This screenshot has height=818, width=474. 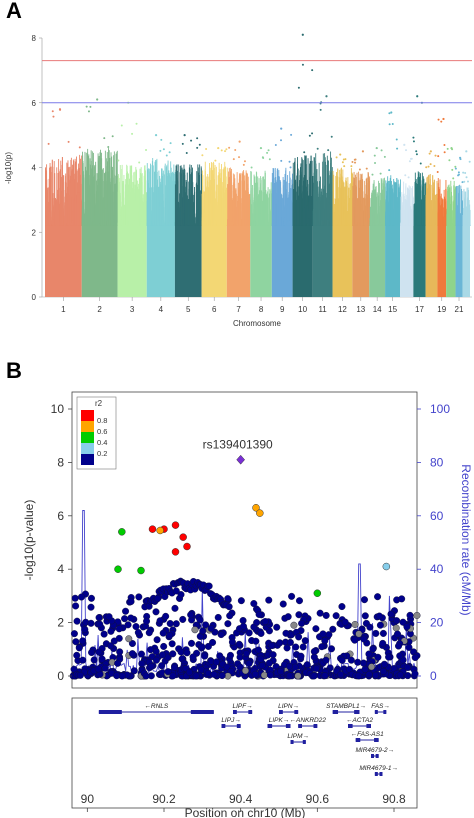 I want to click on manhattan-y-tick-label: 6, so click(x=34, y=103).